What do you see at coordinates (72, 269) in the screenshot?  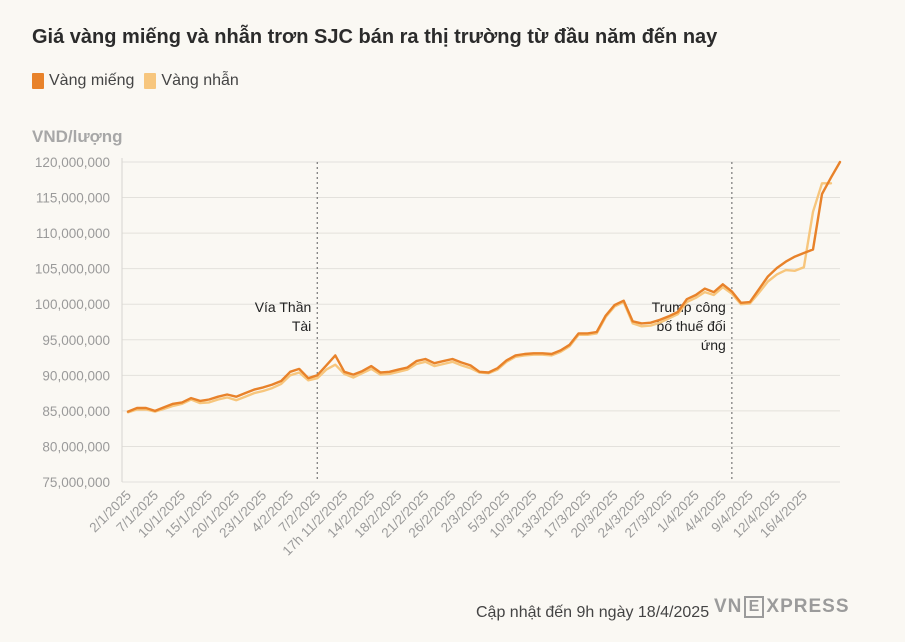 I see `y-tick-label: 105,000,000` at bounding box center [72, 269].